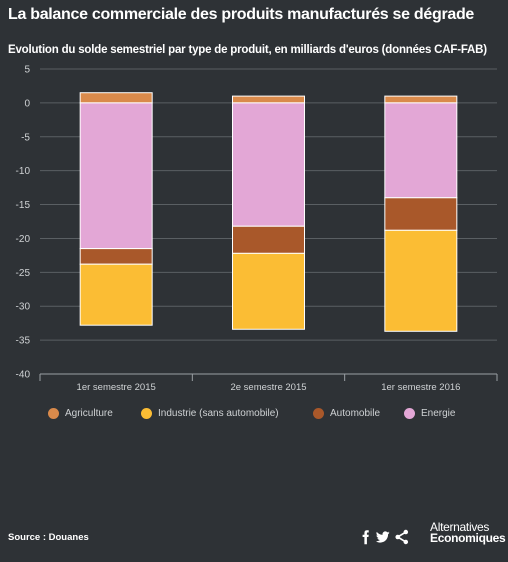 The width and height of the screenshot is (508, 562). Describe the element at coordinates (438, 413) in the screenshot. I see `legend-label: Energie` at that location.